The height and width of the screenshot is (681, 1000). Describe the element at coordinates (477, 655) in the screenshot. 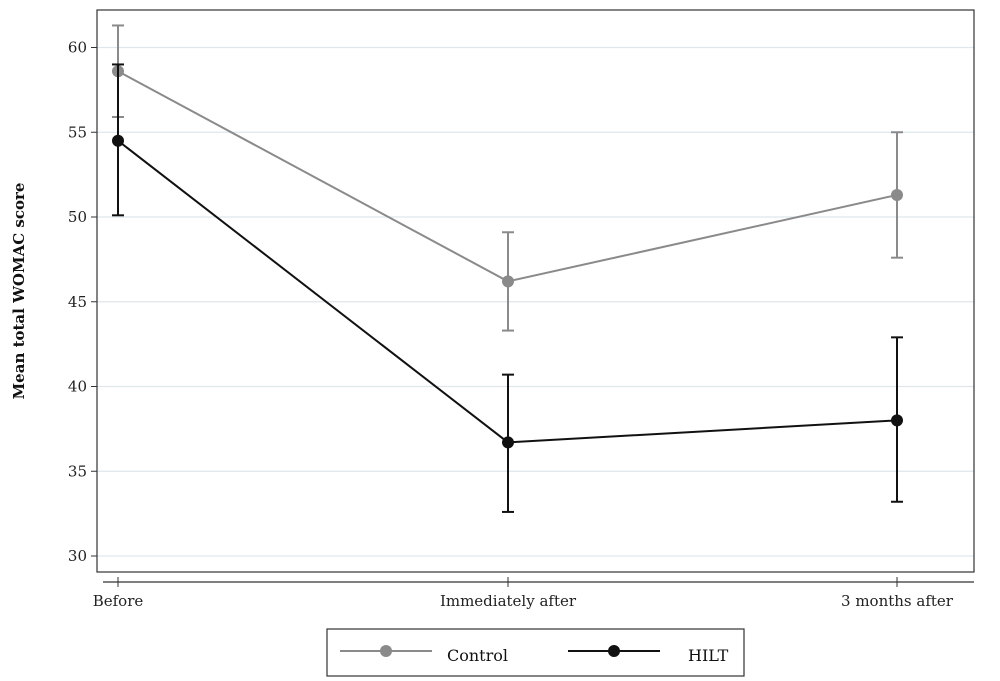

I see `legend-label: Control` at that location.